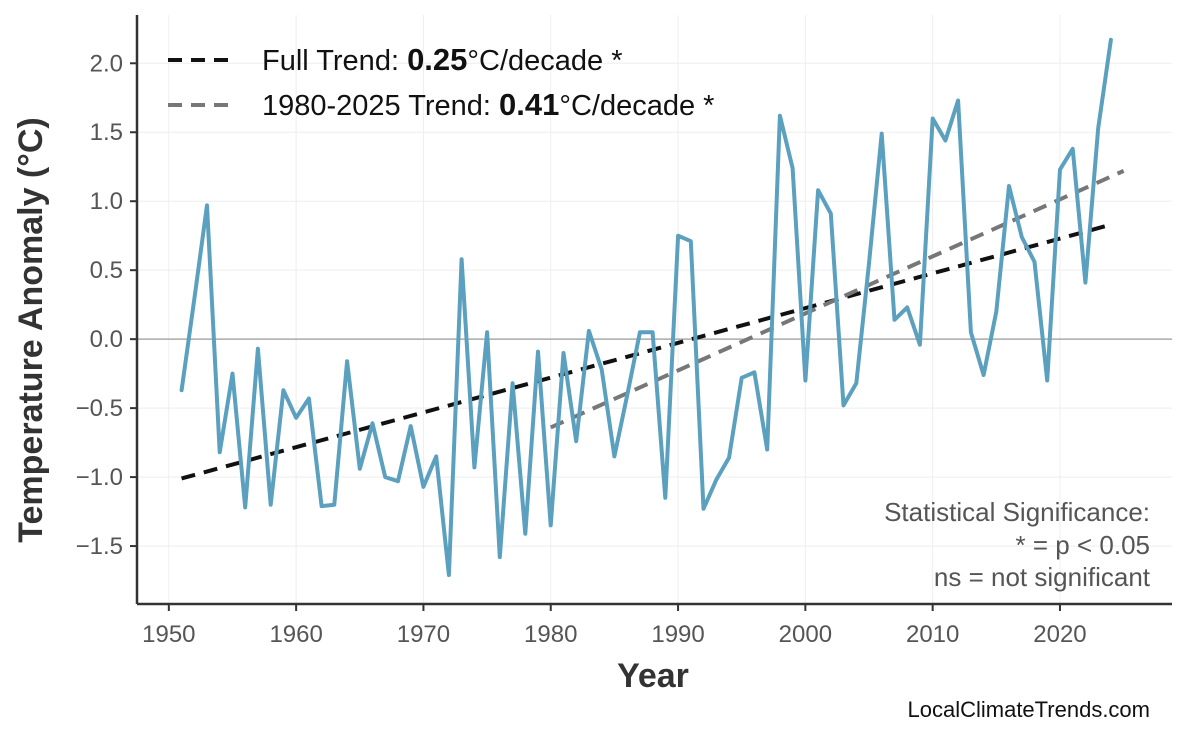 This screenshot has width=1186, height=737. I want to click on y-tick-label: −1.5, so click(99, 546).